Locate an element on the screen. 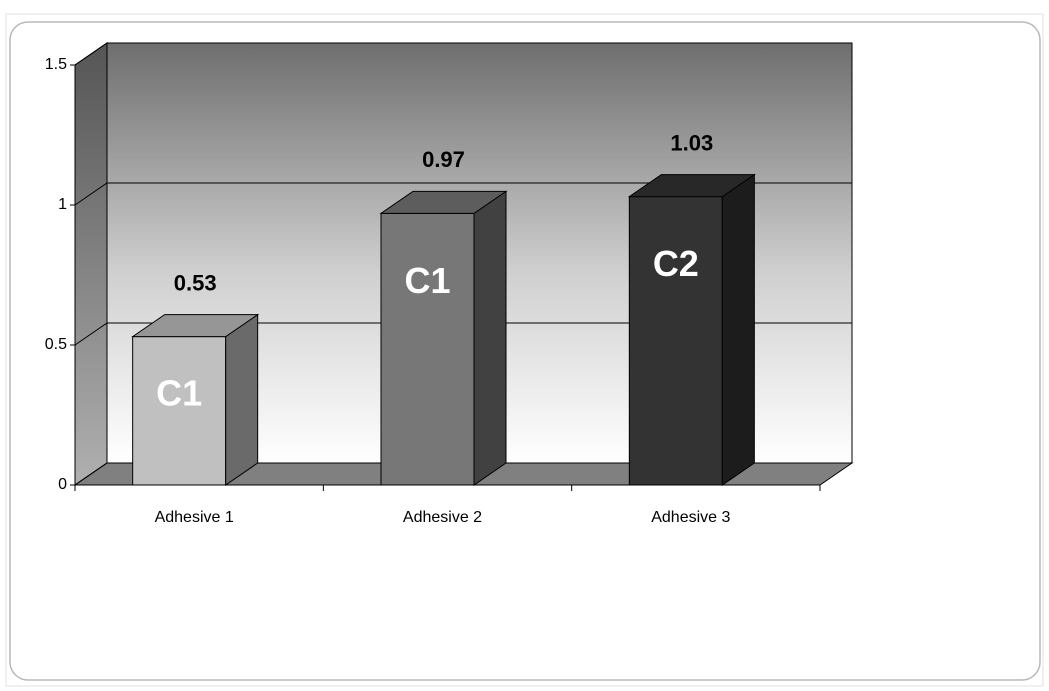  bar-label: C2 is located at coordinates (676, 263).